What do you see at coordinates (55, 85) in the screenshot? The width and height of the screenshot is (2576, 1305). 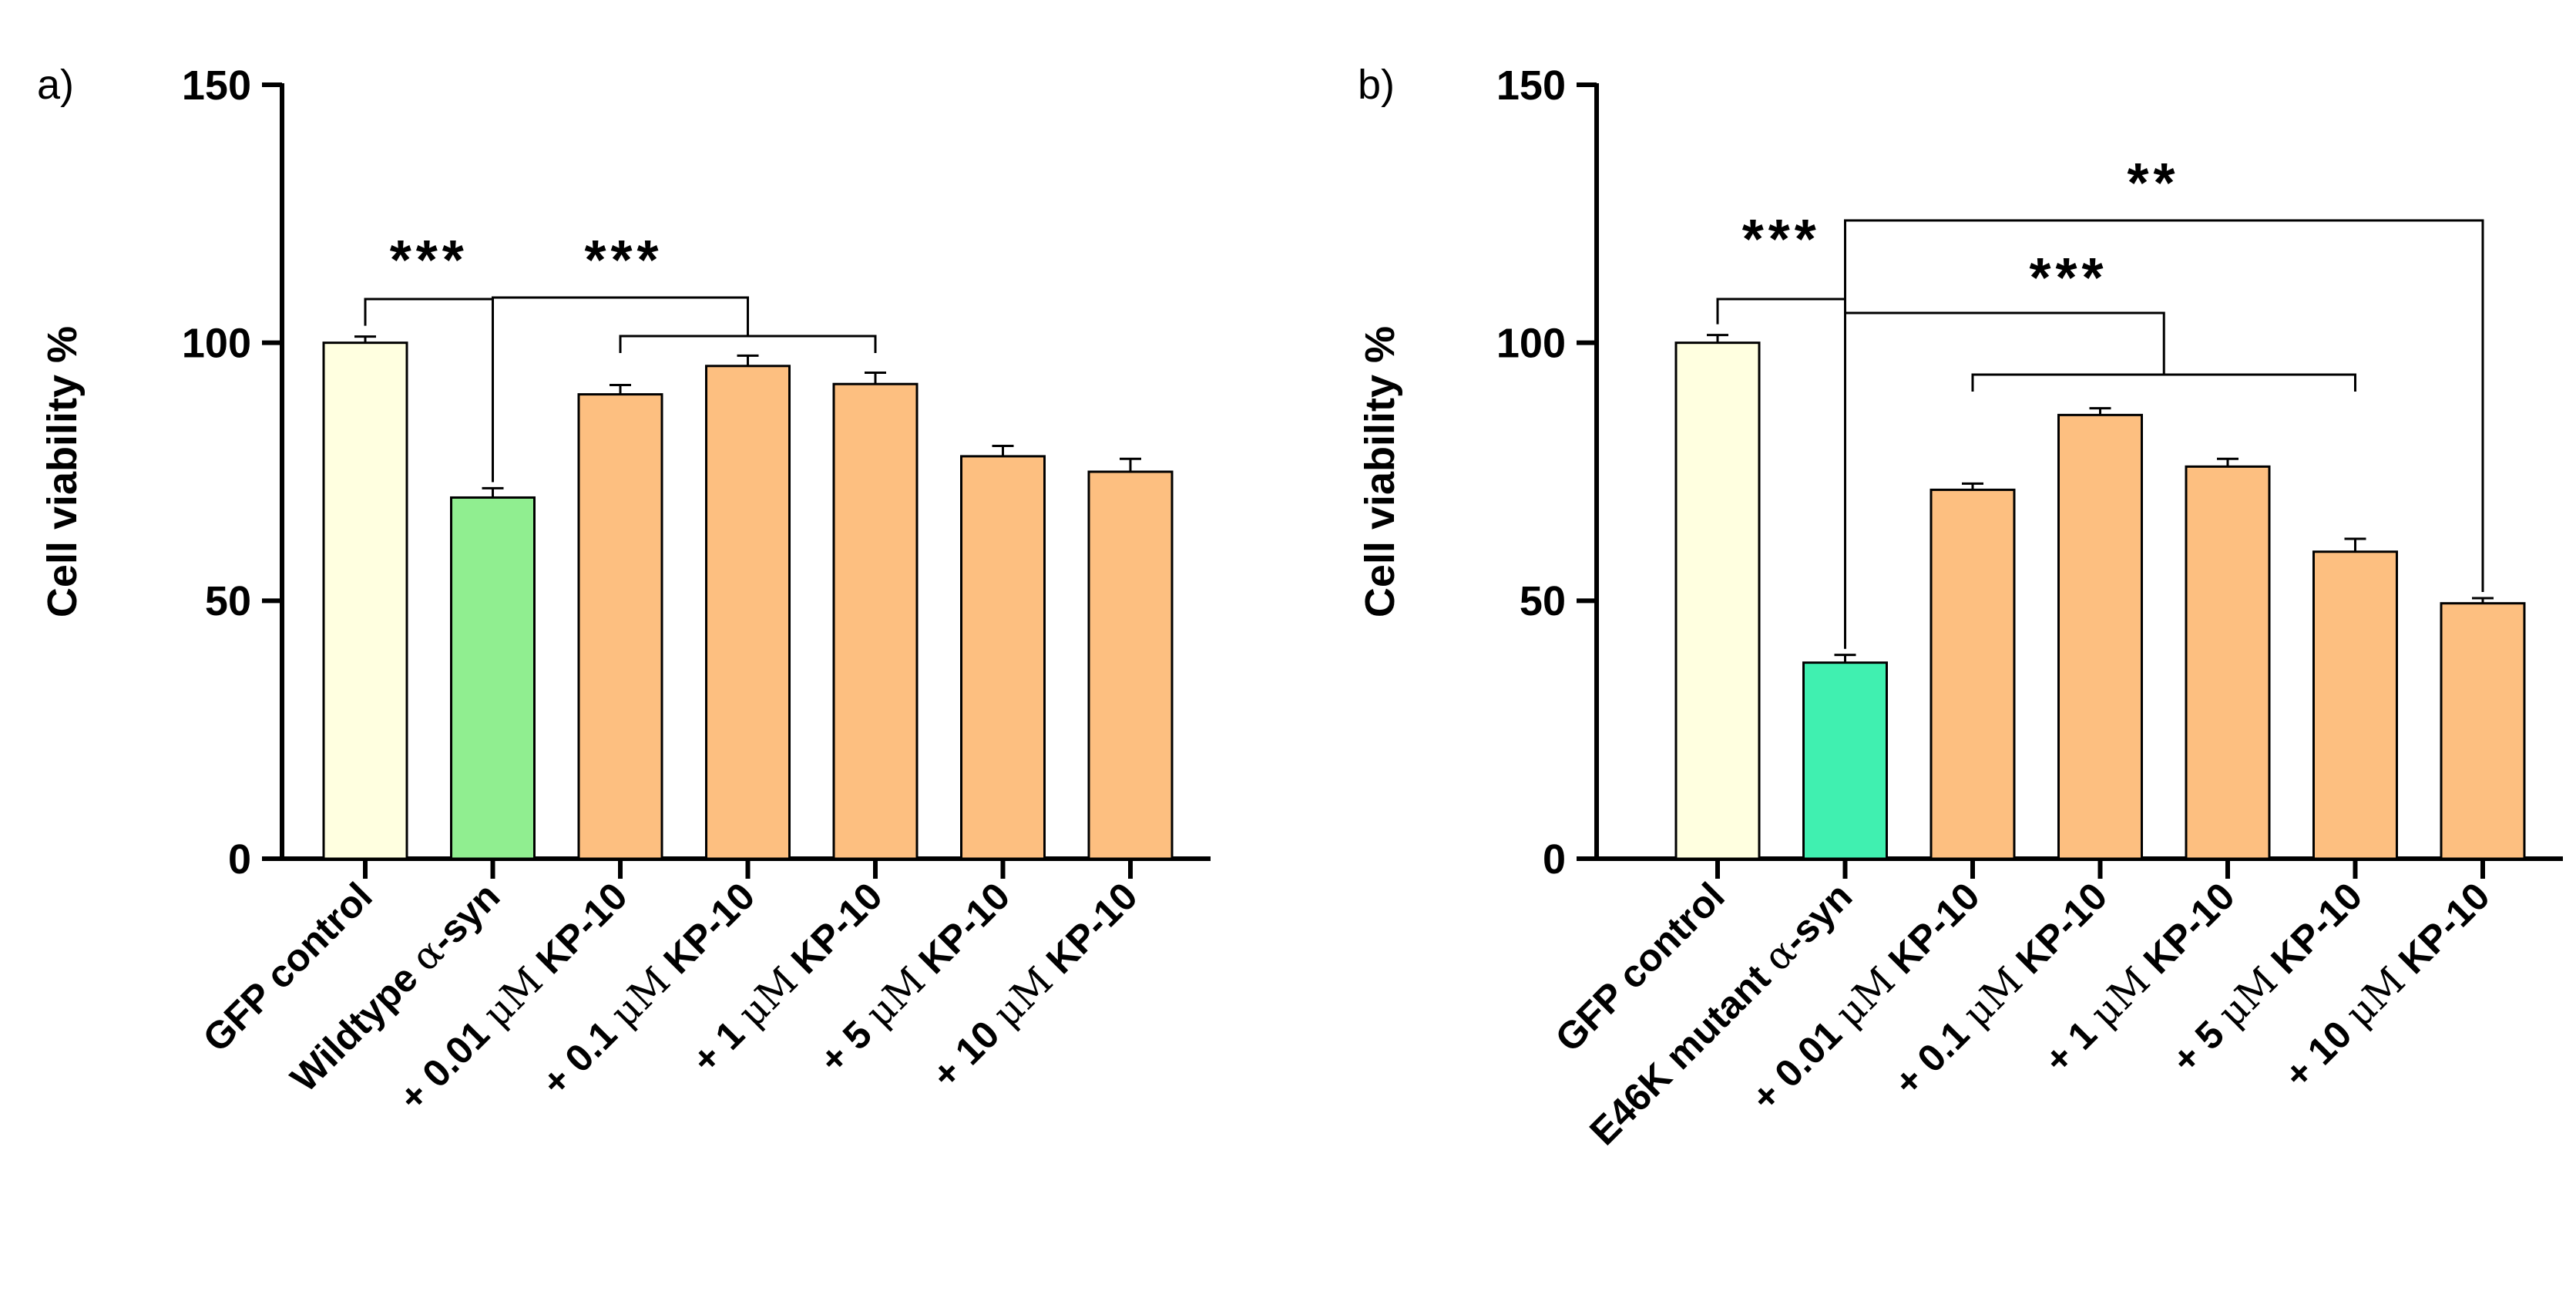 I see `panel-label: a)` at bounding box center [55, 85].